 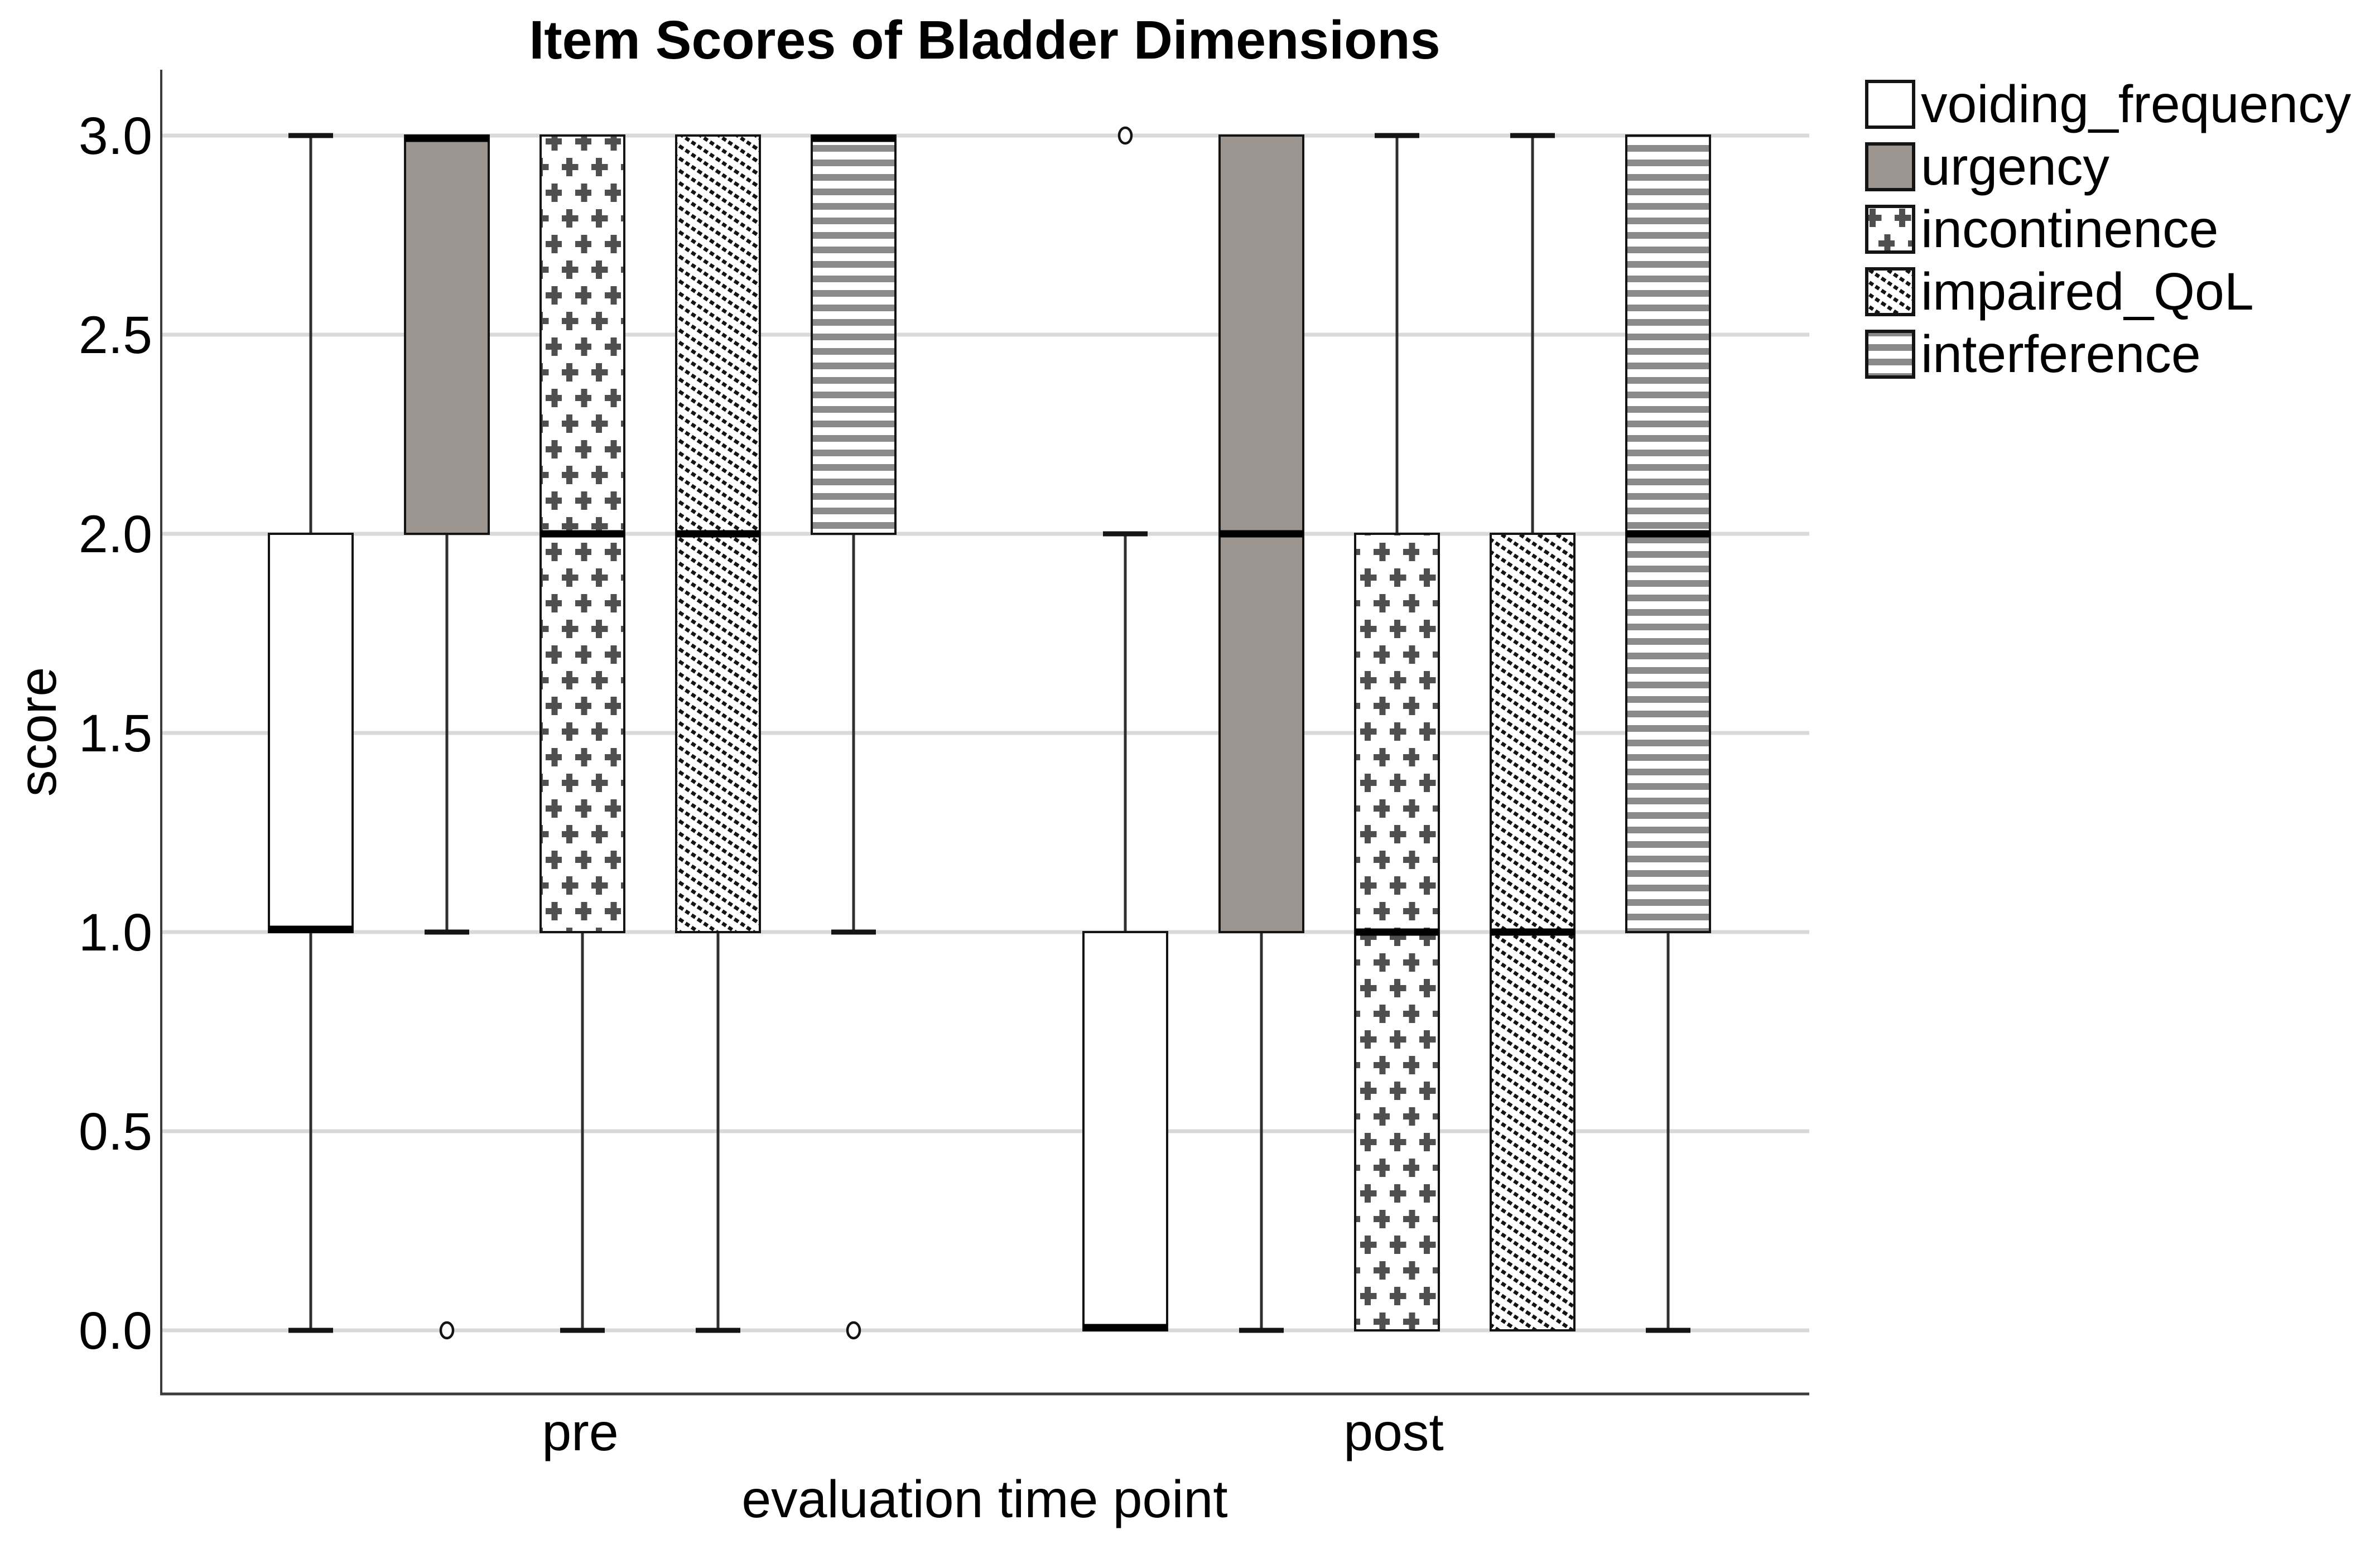 I want to click on legend-label-interference: interference, so click(x=2061, y=354).